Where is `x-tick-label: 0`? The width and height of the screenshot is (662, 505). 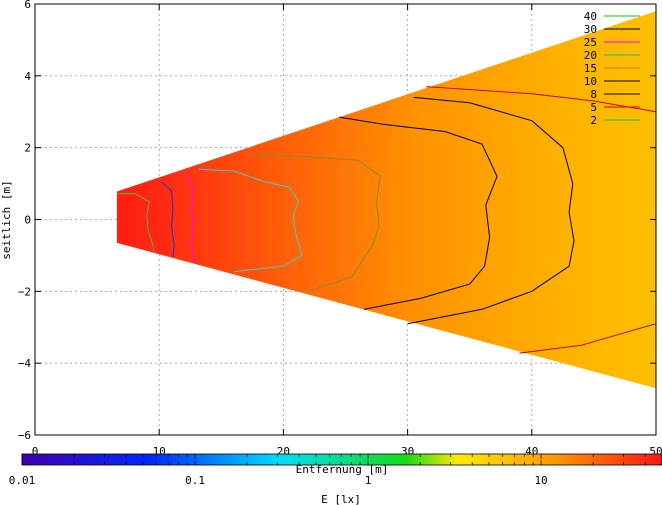
x-tick-label: 0 is located at coordinates (35, 451).